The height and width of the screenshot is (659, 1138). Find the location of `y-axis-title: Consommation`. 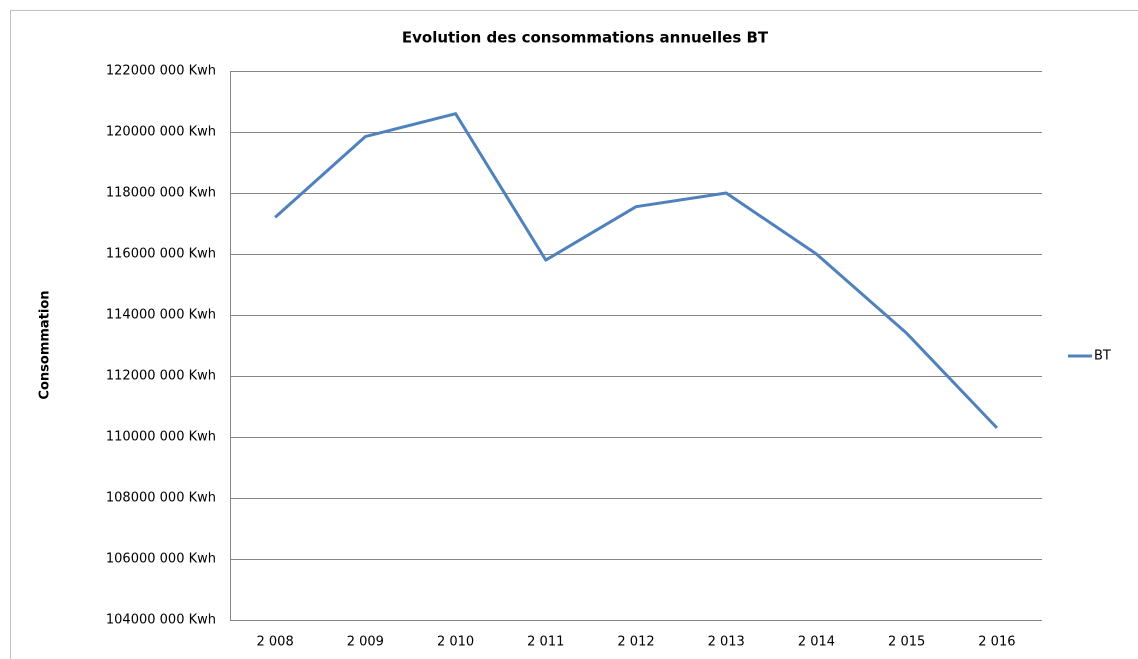

y-axis-title: Consommation is located at coordinates (45, 344).